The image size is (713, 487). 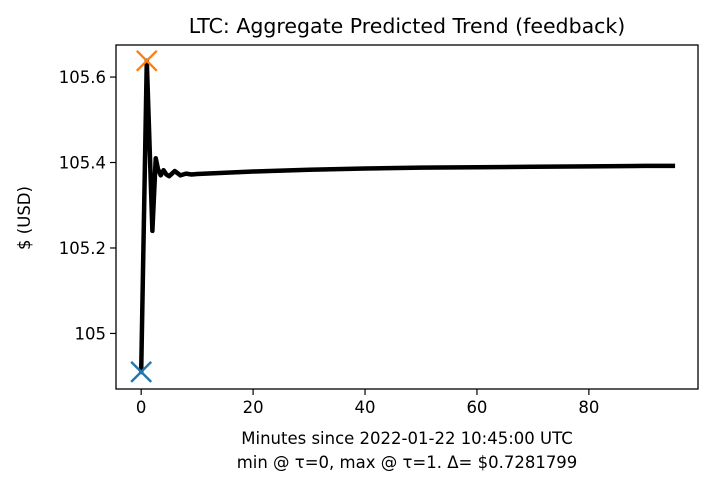 What do you see at coordinates (82, 77) in the screenshot?
I see `y-tick-label: 105.6` at bounding box center [82, 77].